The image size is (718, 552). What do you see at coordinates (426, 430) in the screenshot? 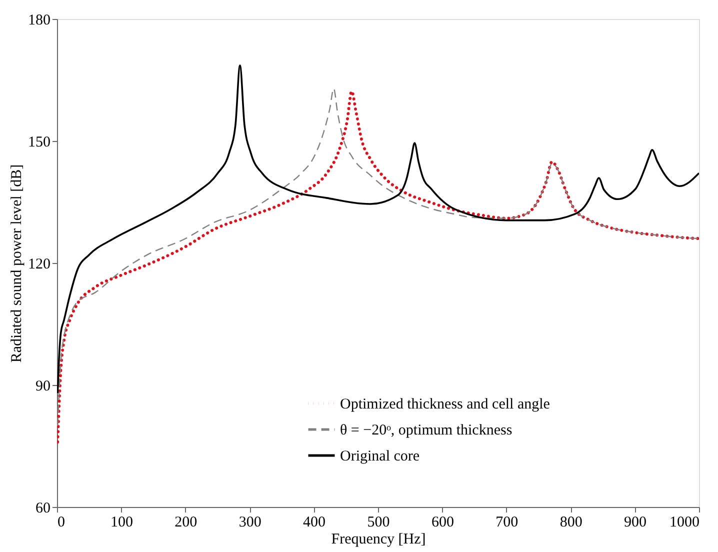
I see `legend-label: θ = −20ᵒ, optimum thickness` at bounding box center [426, 430].